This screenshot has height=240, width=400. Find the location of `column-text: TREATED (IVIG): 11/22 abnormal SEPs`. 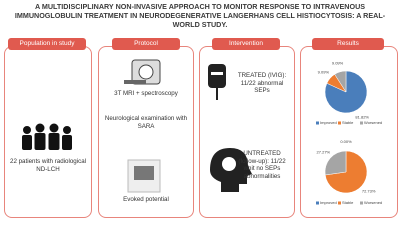

column-text: TREATED (IVIG): 11/22 abnormal SEPs is located at coordinates (262, 83).